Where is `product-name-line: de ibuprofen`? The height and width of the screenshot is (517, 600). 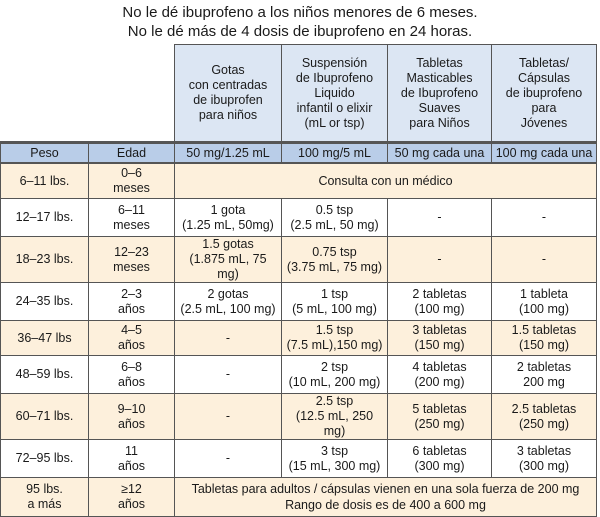
product-name-line: de ibuprofen is located at coordinates (228, 100).